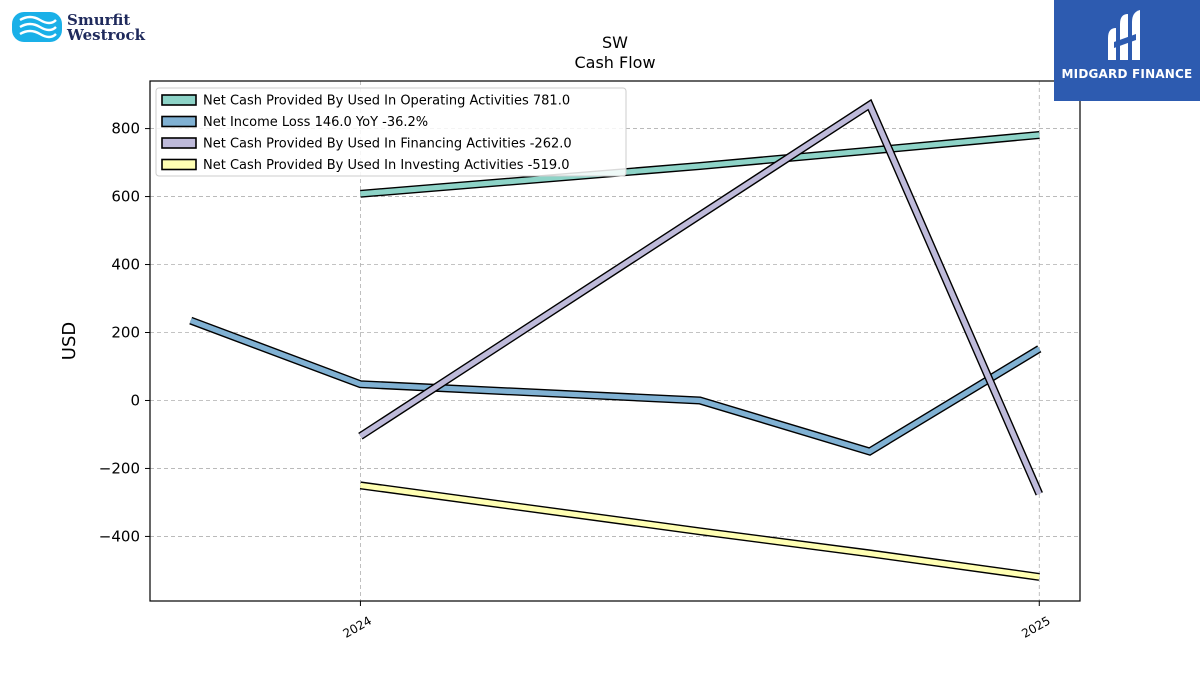 Image resolution: width=1200 pixels, height=675 pixels. Describe the element at coordinates (315, 122) in the screenshot. I see `legend-label-2: Net Income Loss 146.0 YoY -36.2%` at that location.